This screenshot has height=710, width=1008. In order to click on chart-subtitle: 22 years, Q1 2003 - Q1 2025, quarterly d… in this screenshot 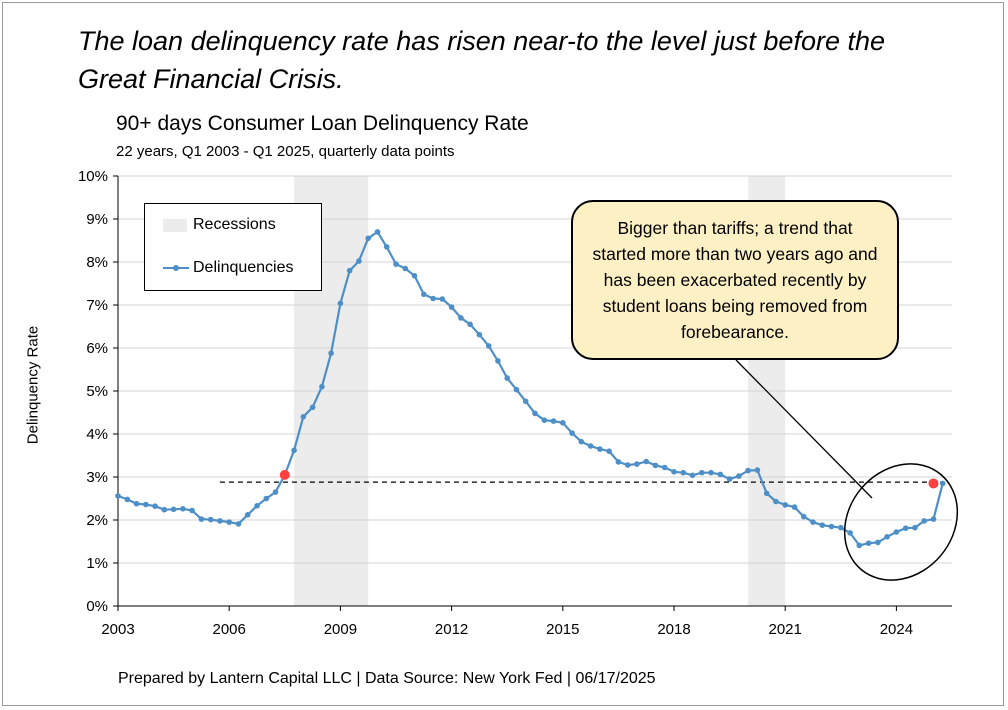, I will do `click(285, 151)`.